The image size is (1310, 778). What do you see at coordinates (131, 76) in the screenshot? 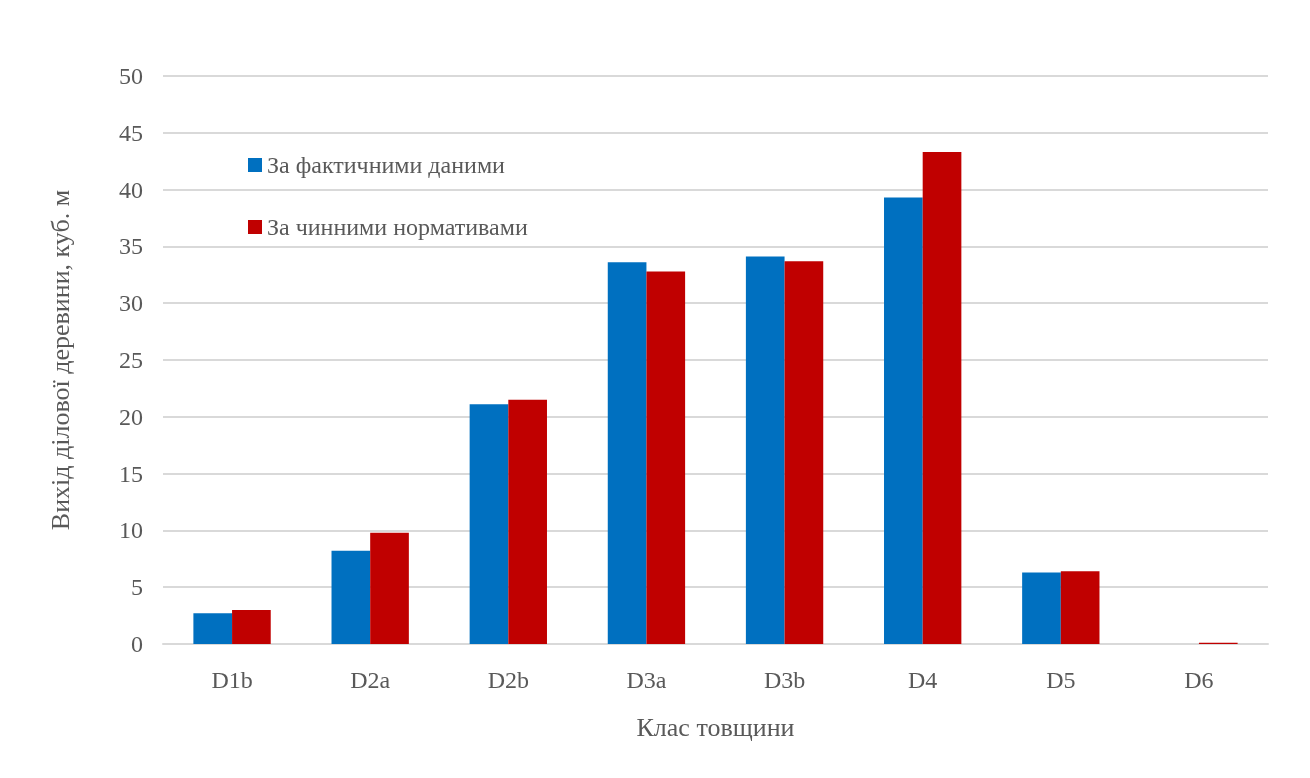
I see `y-tick-label: 50` at bounding box center [131, 76].